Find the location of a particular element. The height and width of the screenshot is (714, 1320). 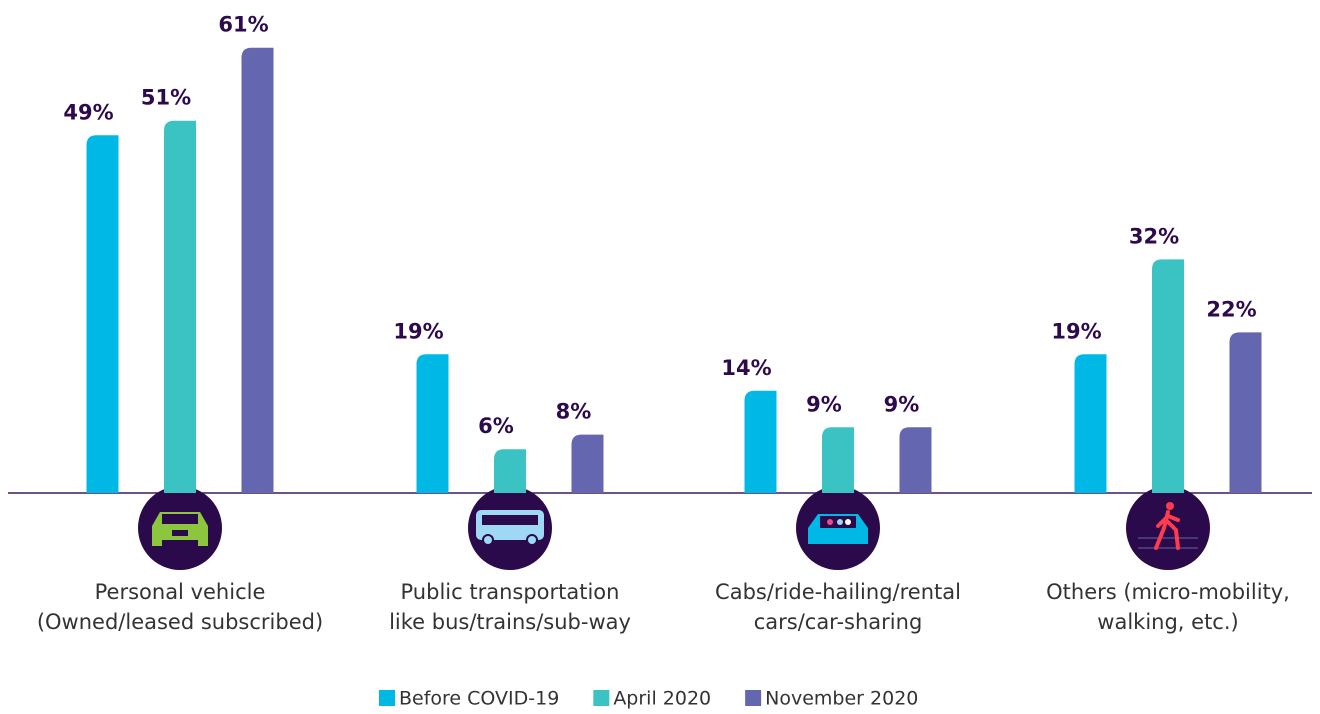

value-label: 51% is located at coordinates (166, 98).